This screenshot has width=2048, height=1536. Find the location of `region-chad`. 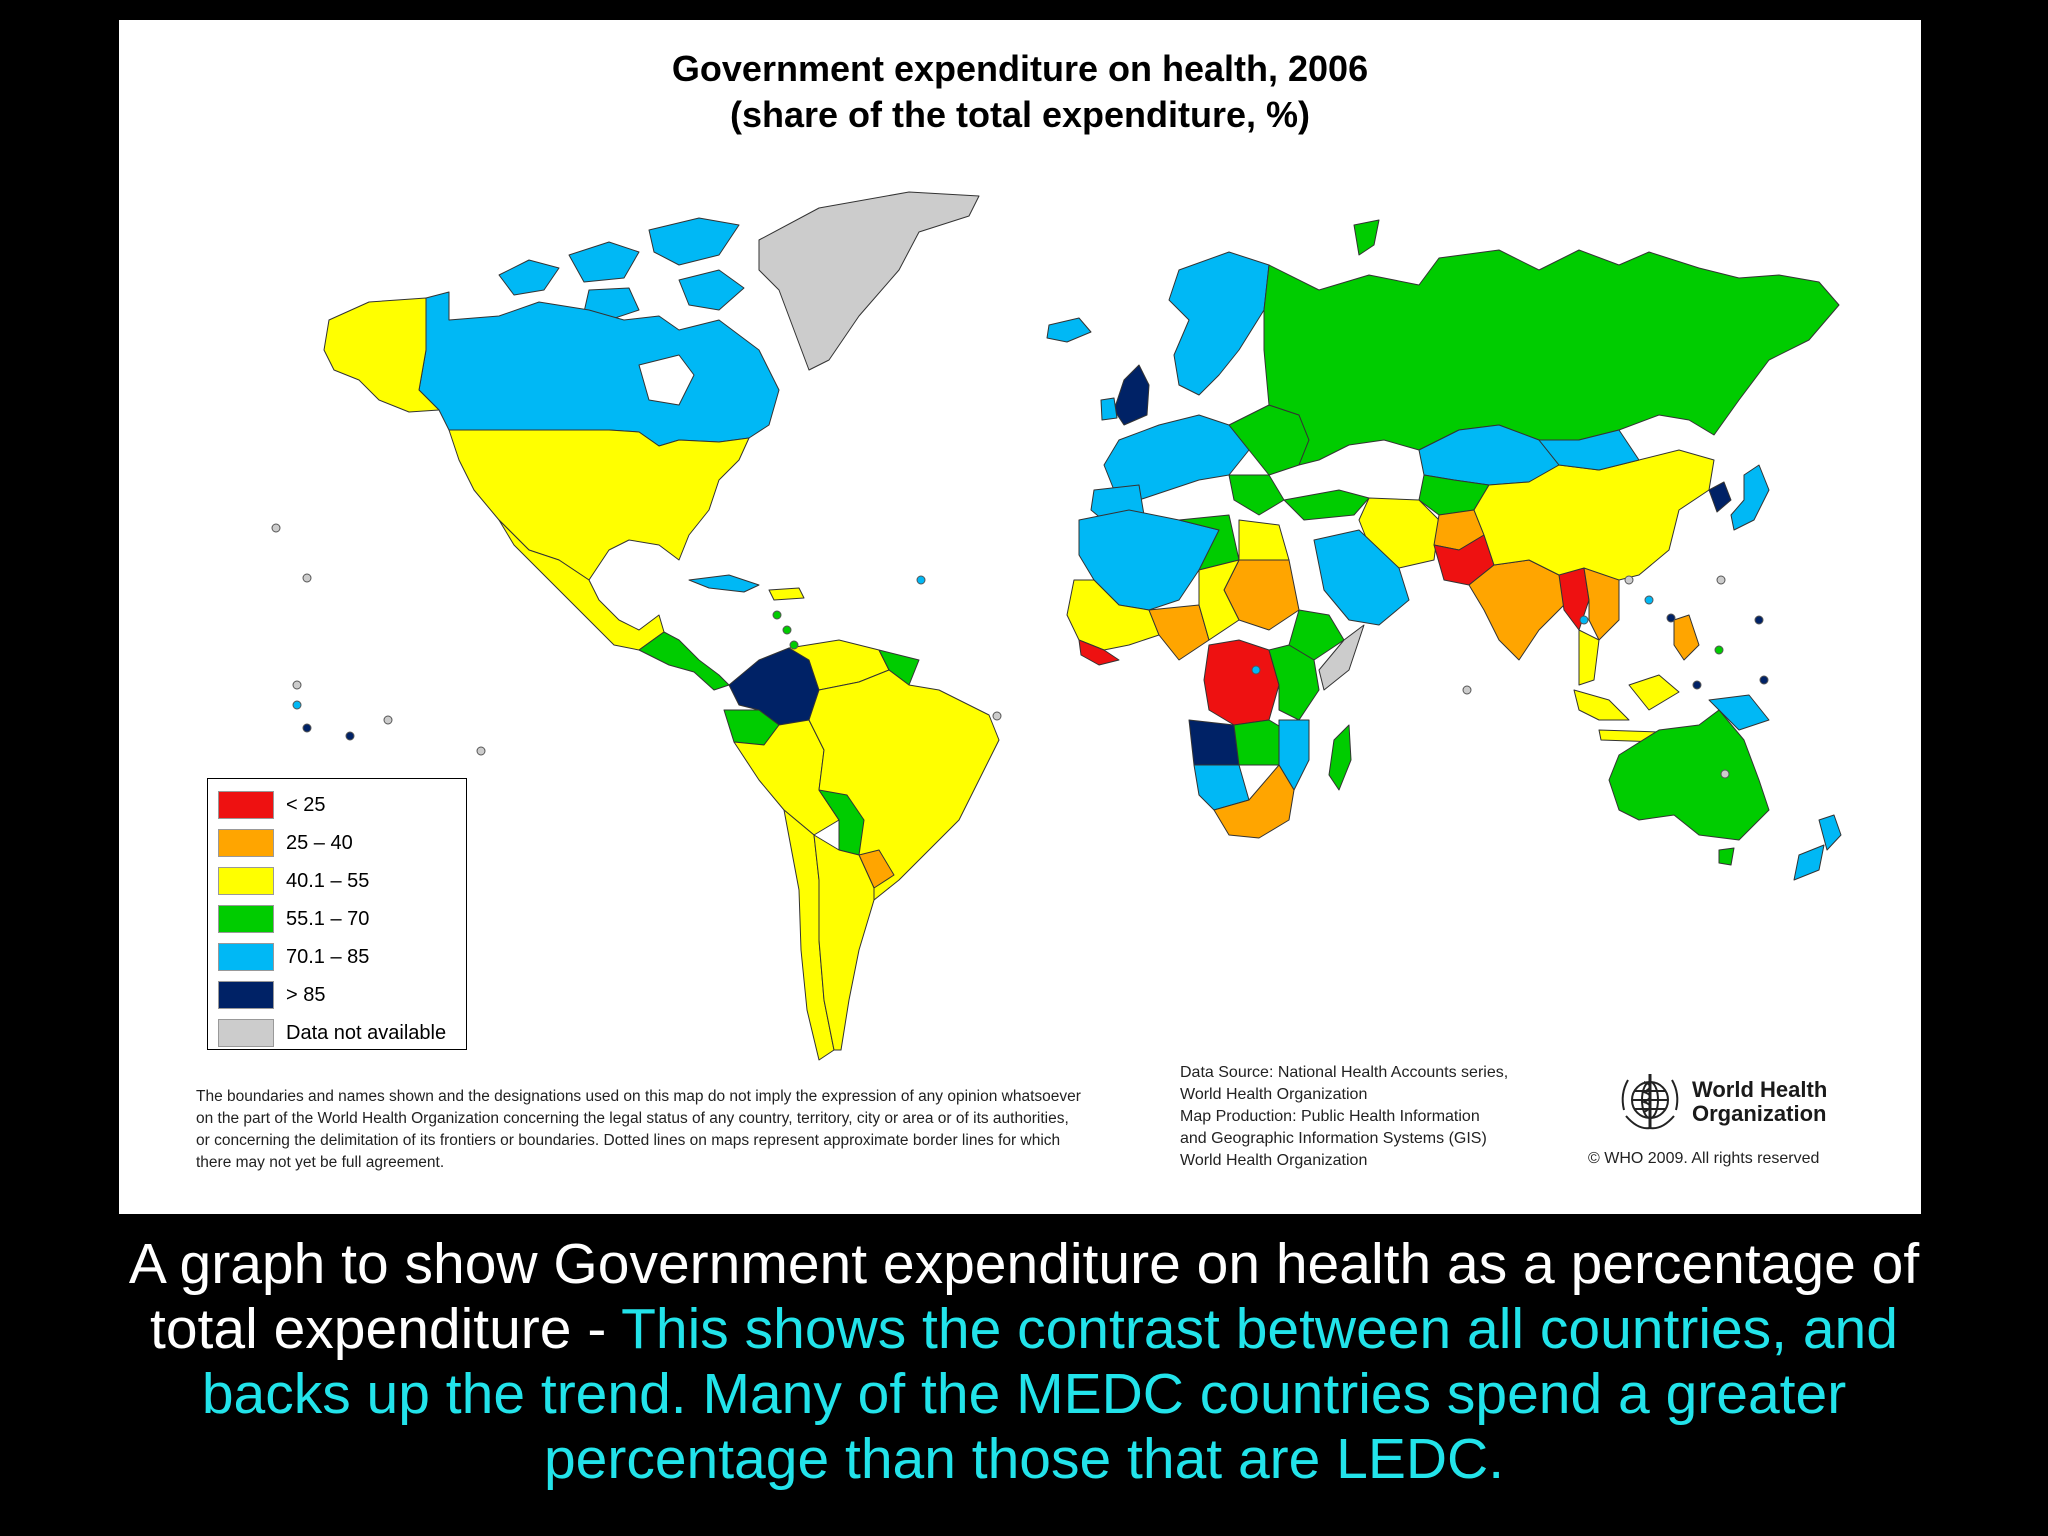

region-chad is located at coordinates (1219, 600).